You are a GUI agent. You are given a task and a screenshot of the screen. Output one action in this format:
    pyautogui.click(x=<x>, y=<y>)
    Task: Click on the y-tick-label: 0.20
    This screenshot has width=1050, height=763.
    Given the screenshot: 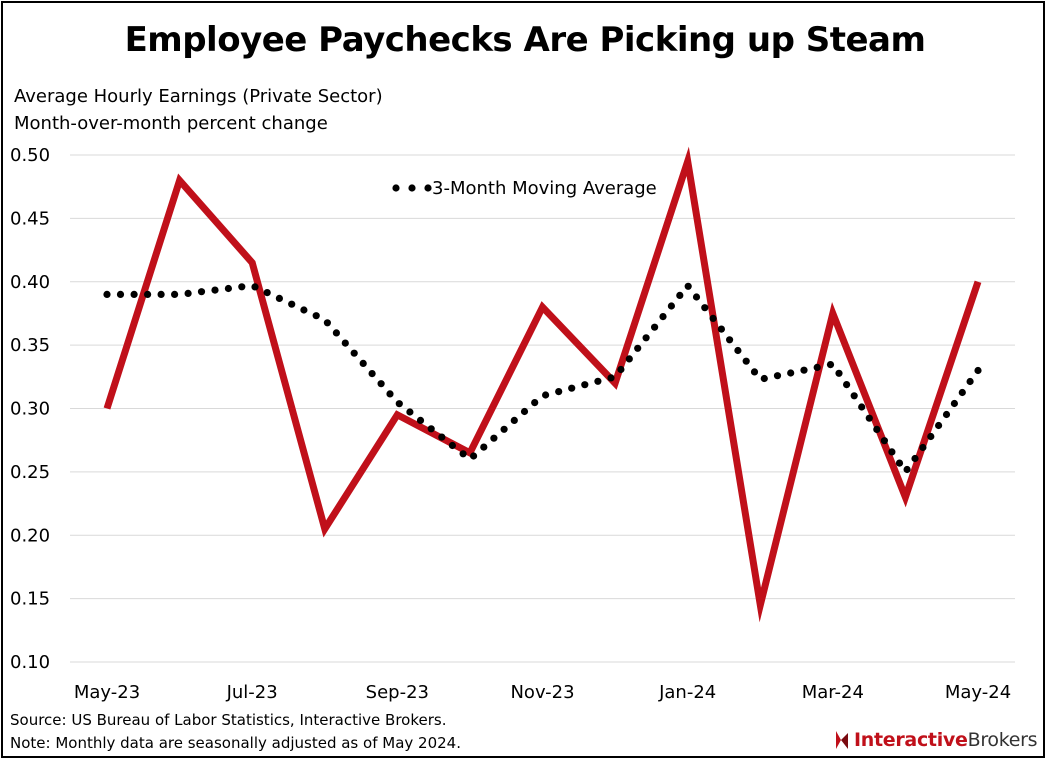 What is the action you would take?
    pyautogui.click(x=30, y=535)
    